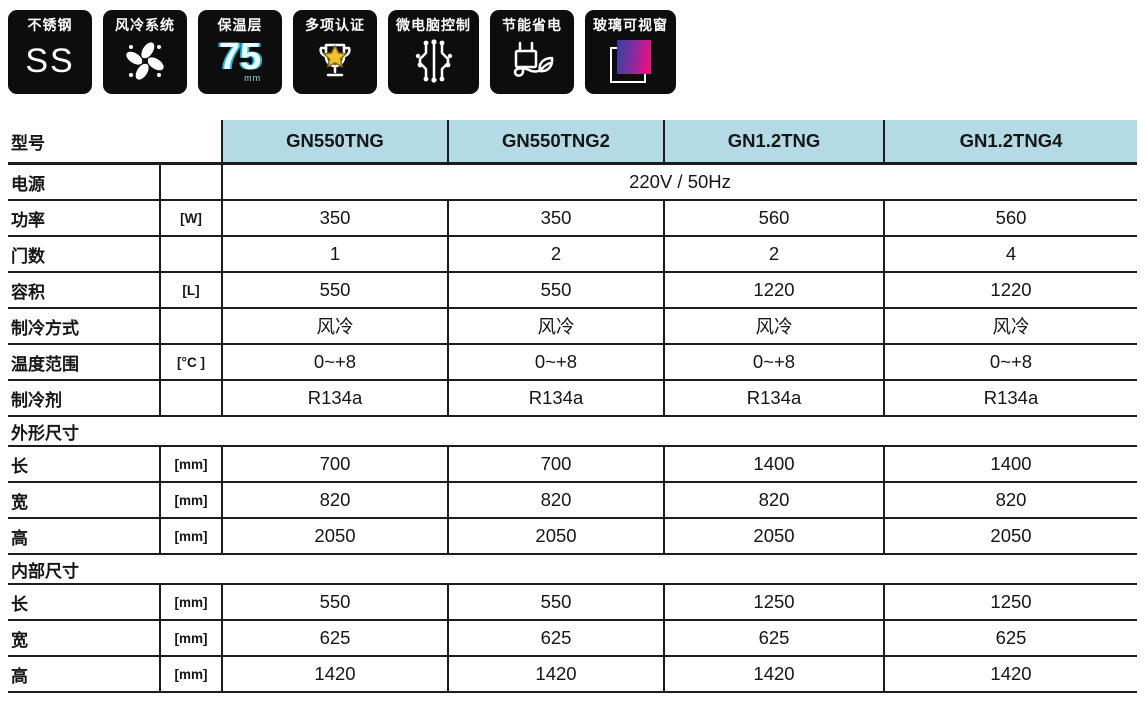 The image size is (1145, 705). Describe the element at coordinates (572, 431) in the screenshot. I see `section-header-row: 外形尺寸` at that location.